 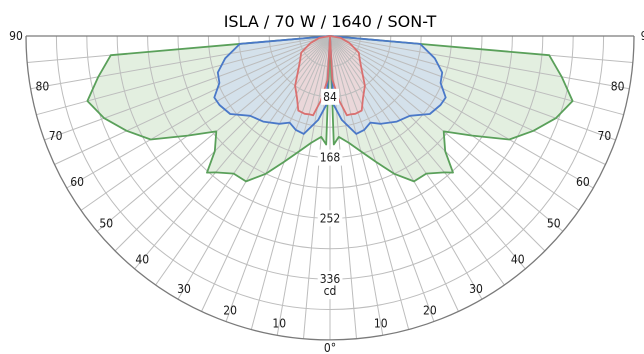 I want to click on radial-tick-label: 84, so click(x=330, y=97).